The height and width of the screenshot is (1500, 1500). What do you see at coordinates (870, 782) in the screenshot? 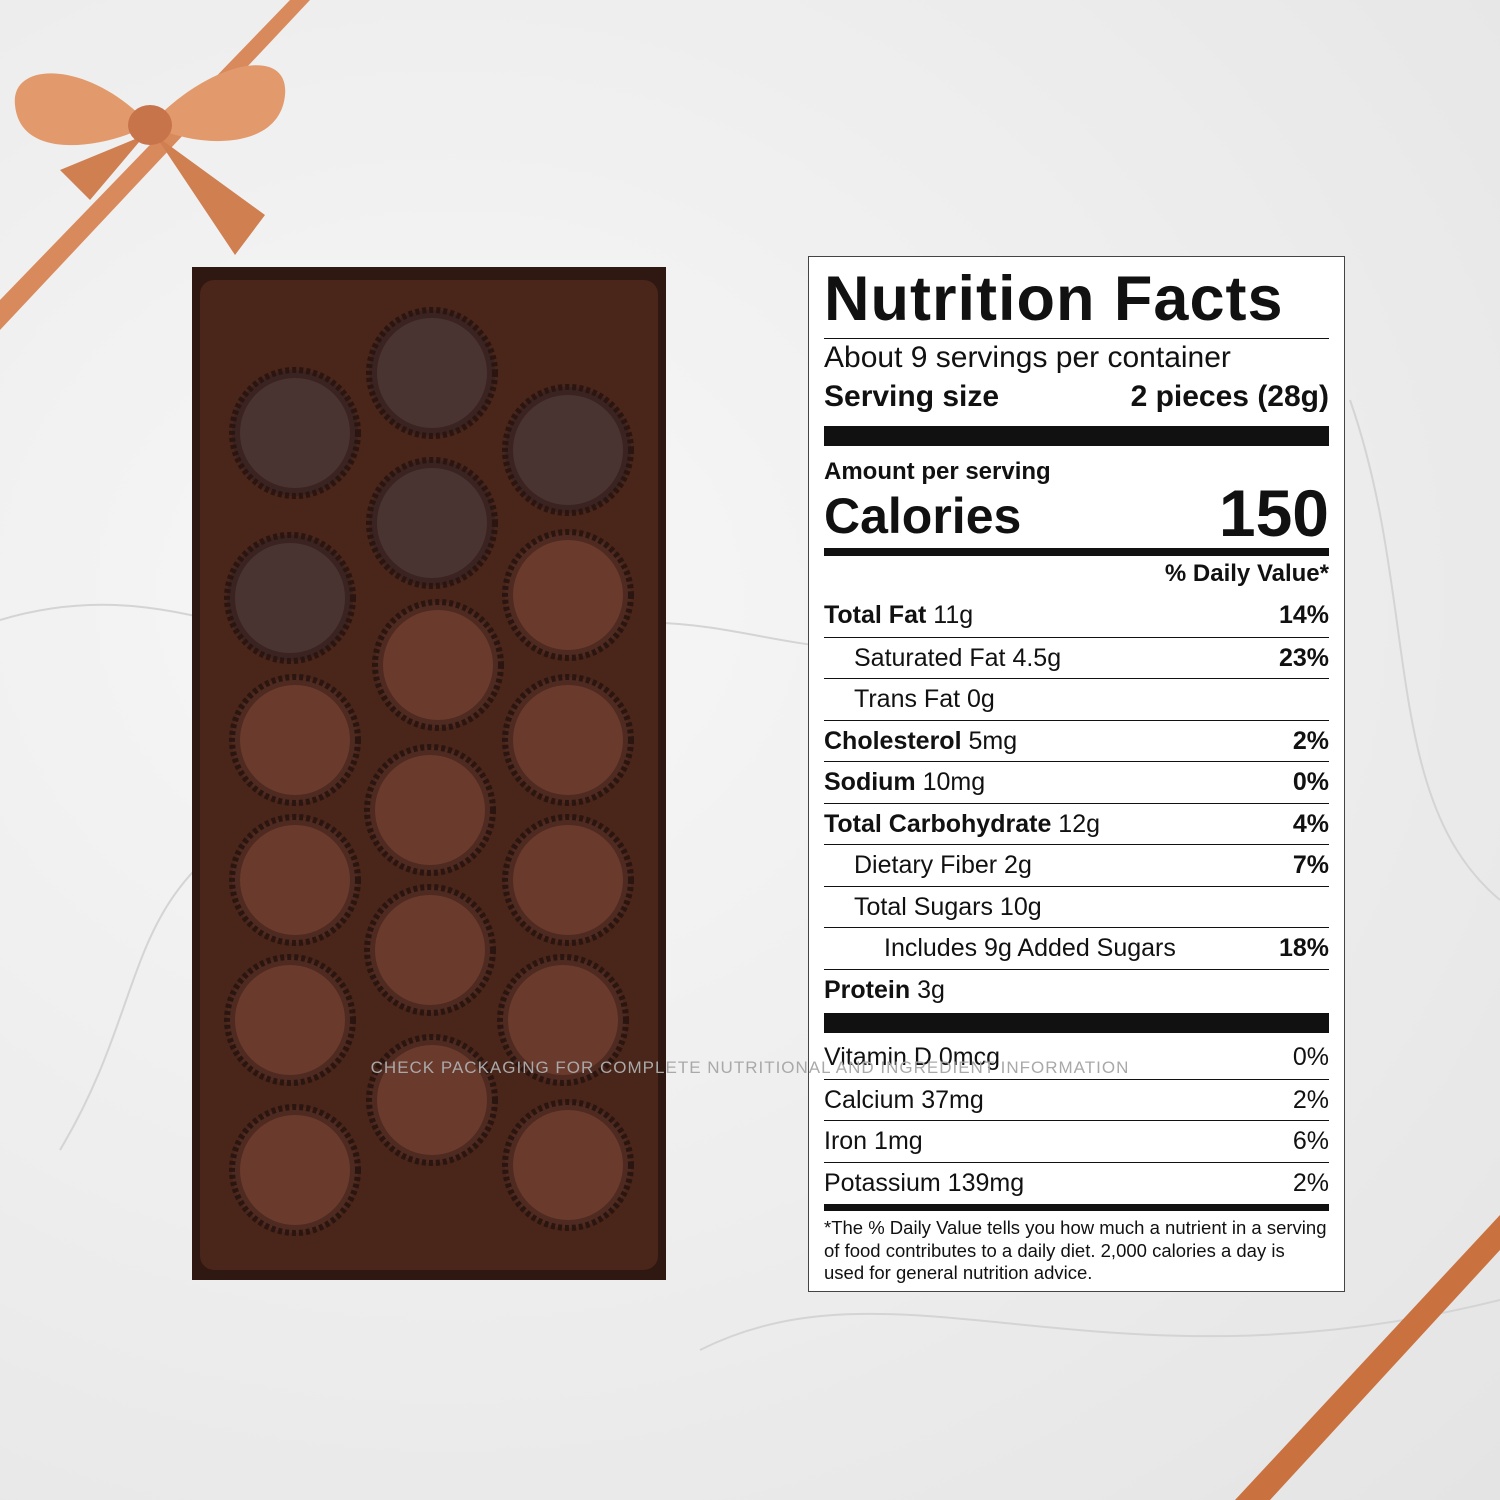
I see `nutrient-name: Sodium` at bounding box center [870, 782].